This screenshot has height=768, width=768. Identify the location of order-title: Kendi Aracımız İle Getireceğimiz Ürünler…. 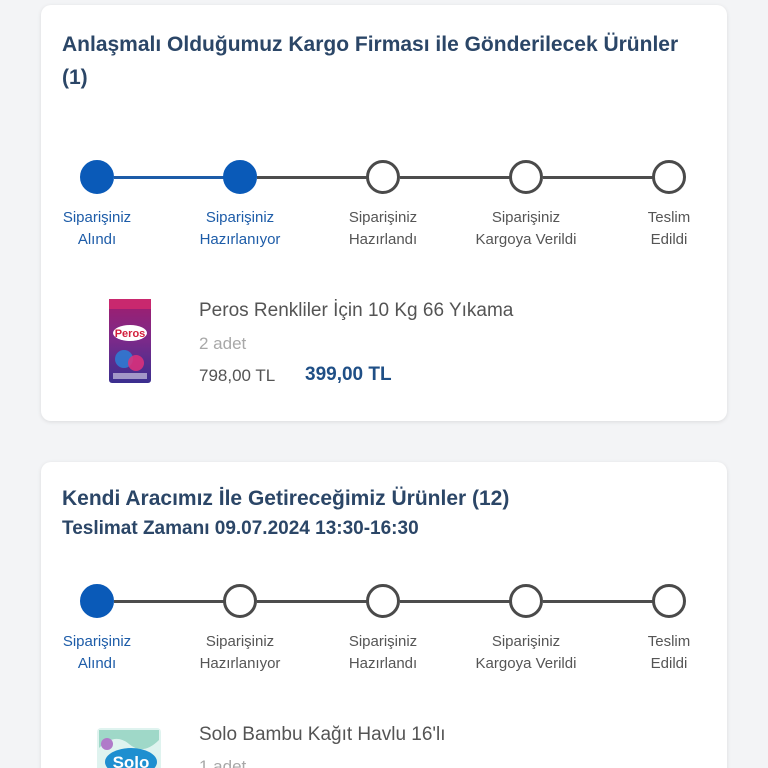
(286, 498).